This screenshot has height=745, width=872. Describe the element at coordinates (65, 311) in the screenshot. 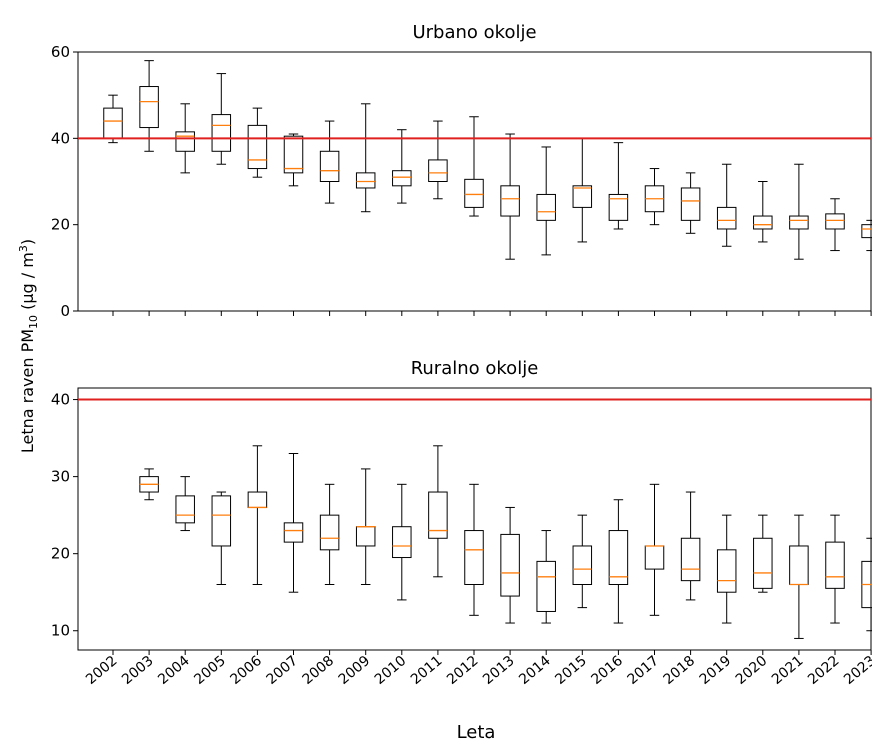

I see `y-tick-label: 0` at that location.